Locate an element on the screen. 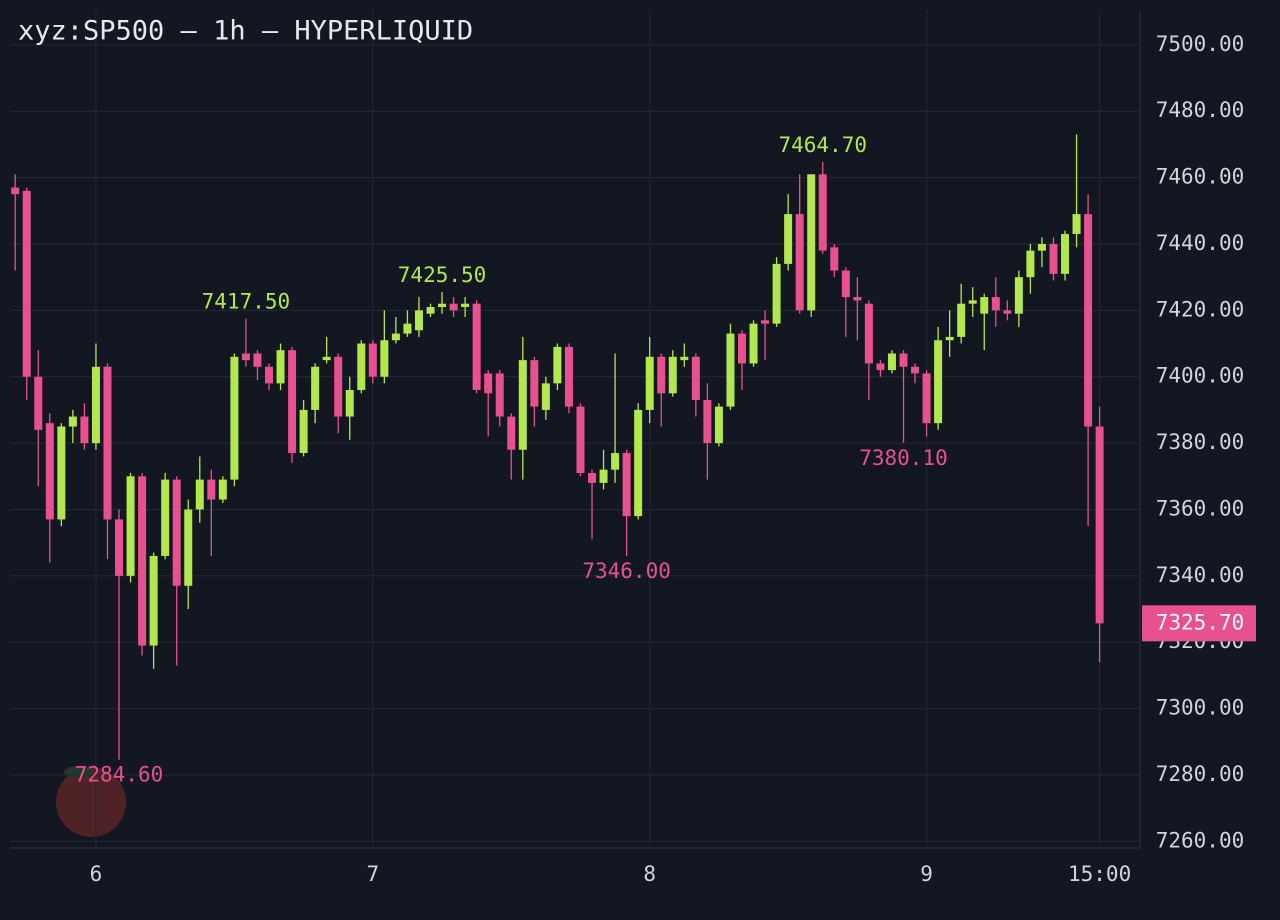  y-tick-label: 7280.00 is located at coordinates (1200, 774).